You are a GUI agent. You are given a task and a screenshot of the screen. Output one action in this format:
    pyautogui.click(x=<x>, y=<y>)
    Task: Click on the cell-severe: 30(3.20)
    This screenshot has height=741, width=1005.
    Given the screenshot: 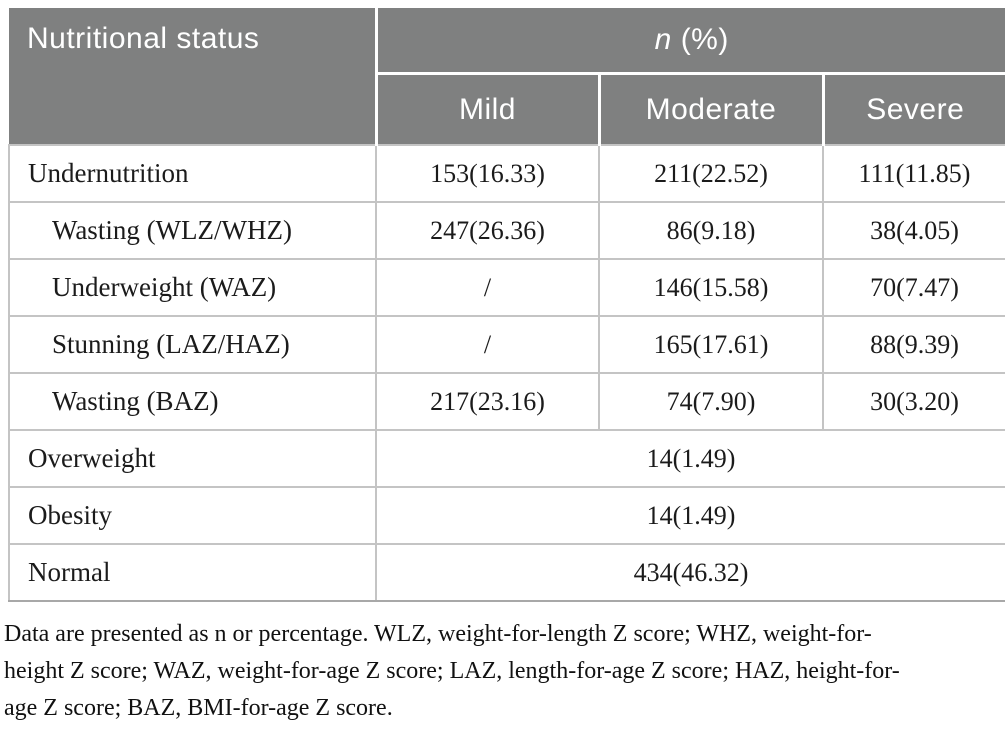 What is the action you would take?
    pyautogui.click(x=913, y=401)
    